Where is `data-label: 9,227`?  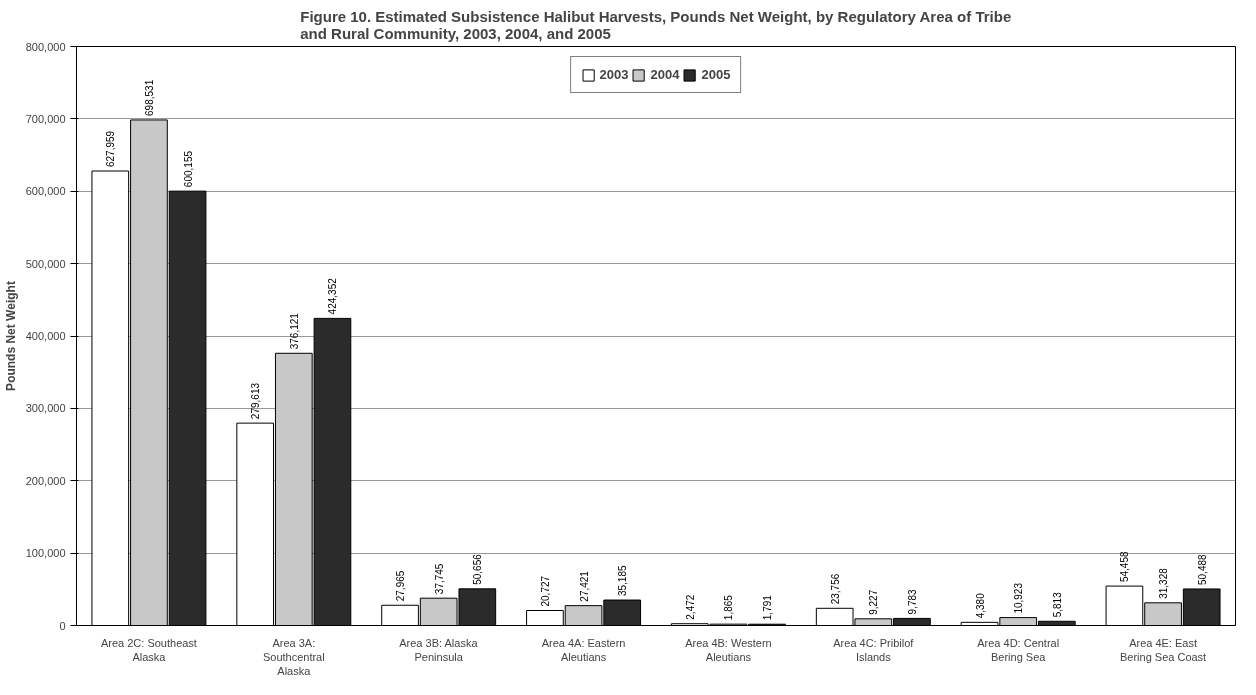 data-label: 9,227 is located at coordinates (874, 602).